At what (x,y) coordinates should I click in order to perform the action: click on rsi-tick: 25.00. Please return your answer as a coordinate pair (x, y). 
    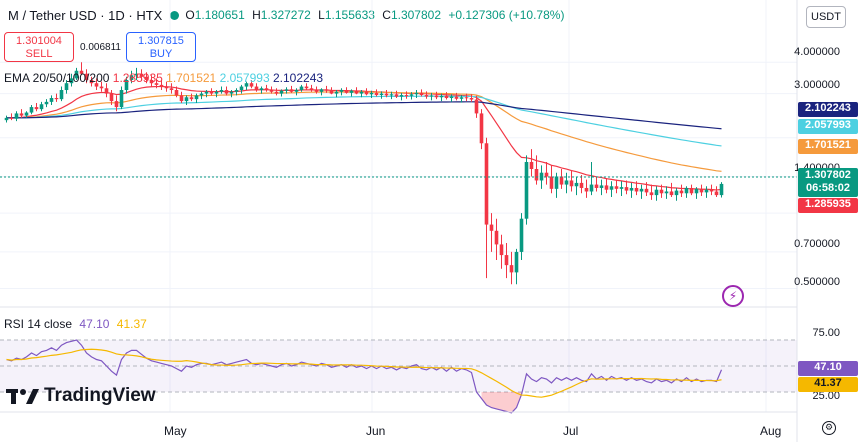
    Looking at the image, I should click on (826, 396).